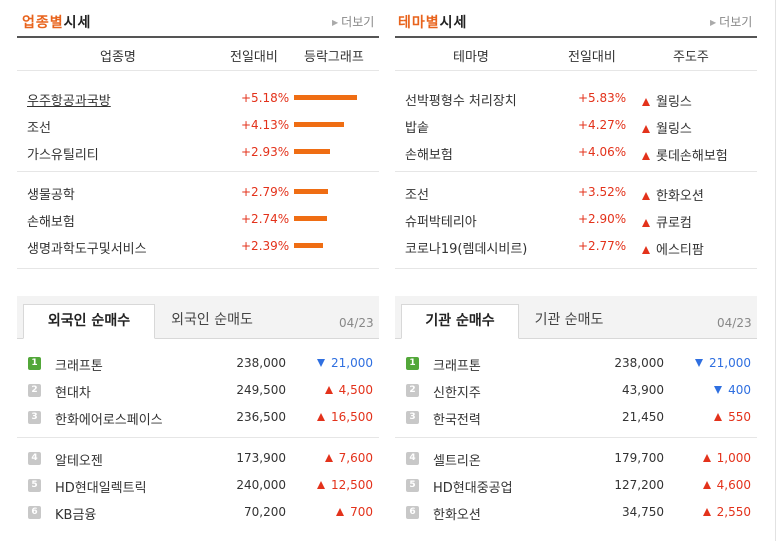 This screenshot has width=781, height=541. Describe the element at coordinates (602, 98) in the screenshot. I see `change-percent: +5.83%` at that location.